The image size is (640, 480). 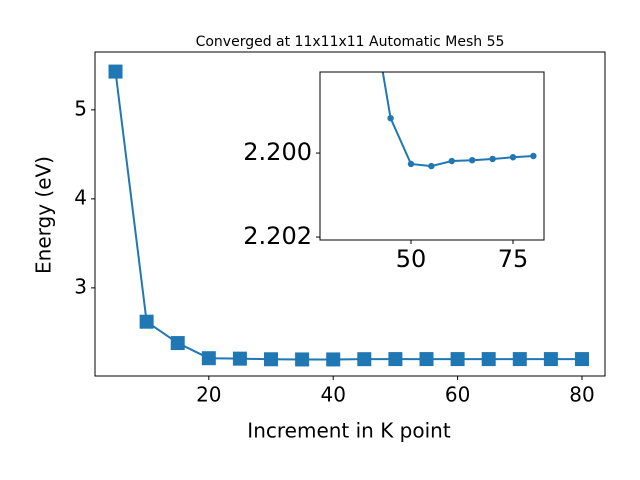 What do you see at coordinates (332, 395) in the screenshot?
I see `x-tick-label: 40` at bounding box center [332, 395].